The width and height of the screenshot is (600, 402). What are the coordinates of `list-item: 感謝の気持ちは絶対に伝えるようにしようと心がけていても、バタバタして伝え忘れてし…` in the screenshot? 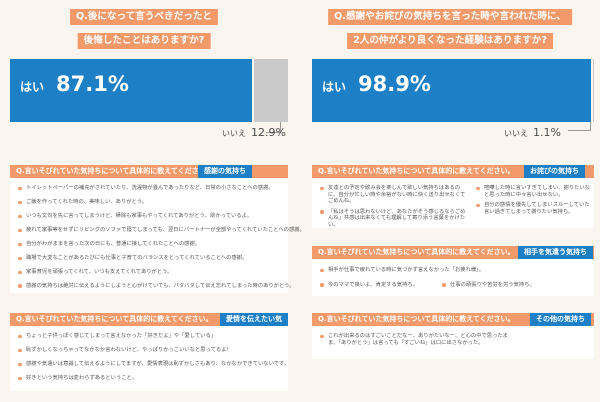 It's located at (156, 286).